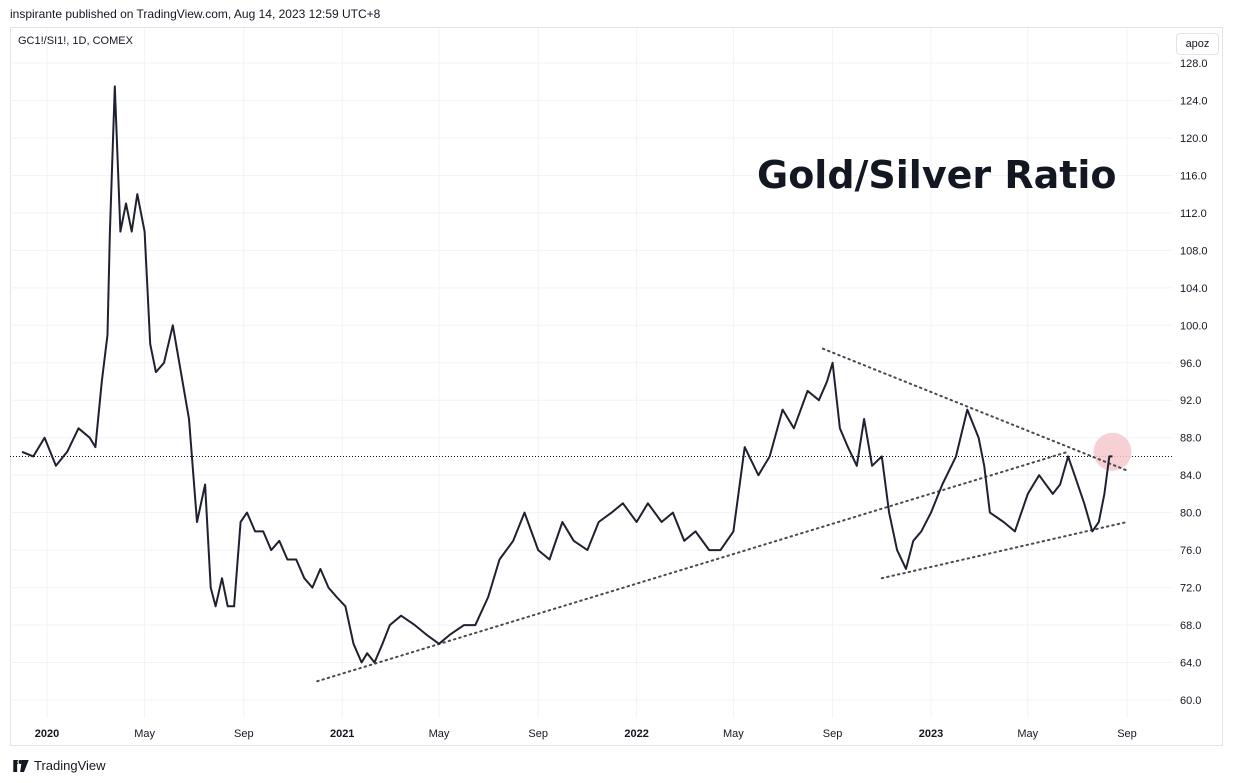 This screenshot has width=1234, height=783. I want to click on x-tick-label: 2020, so click(47, 734).